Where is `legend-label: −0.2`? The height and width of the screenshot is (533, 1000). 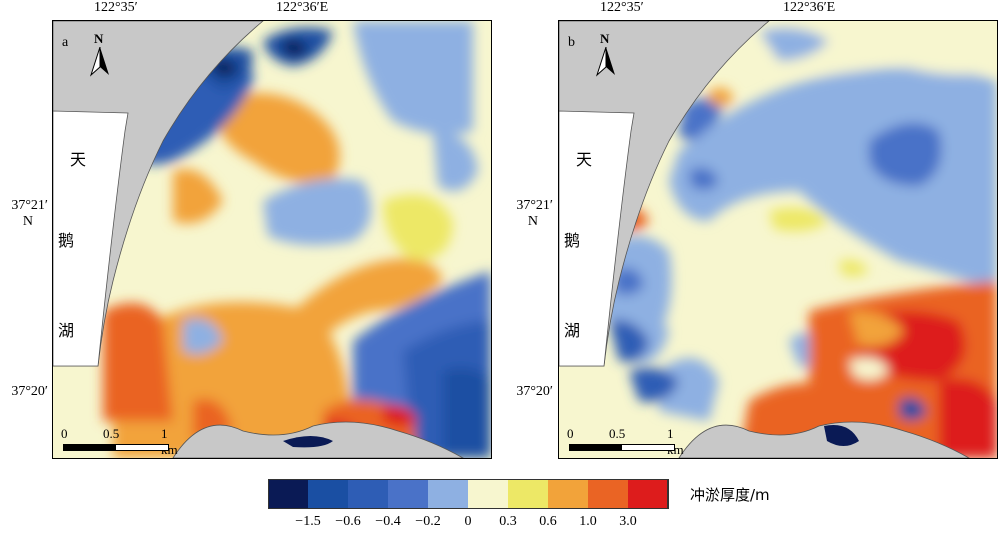 legend-label: −0.2 is located at coordinates (428, 521).